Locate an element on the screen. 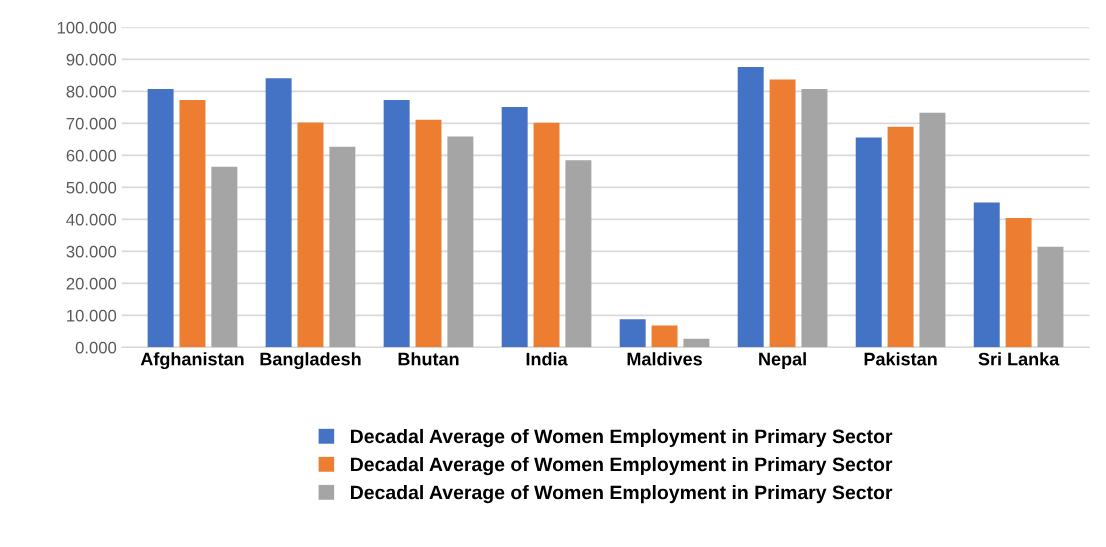  y-tick-label: 40.000 is located at coordinates (91, 219).